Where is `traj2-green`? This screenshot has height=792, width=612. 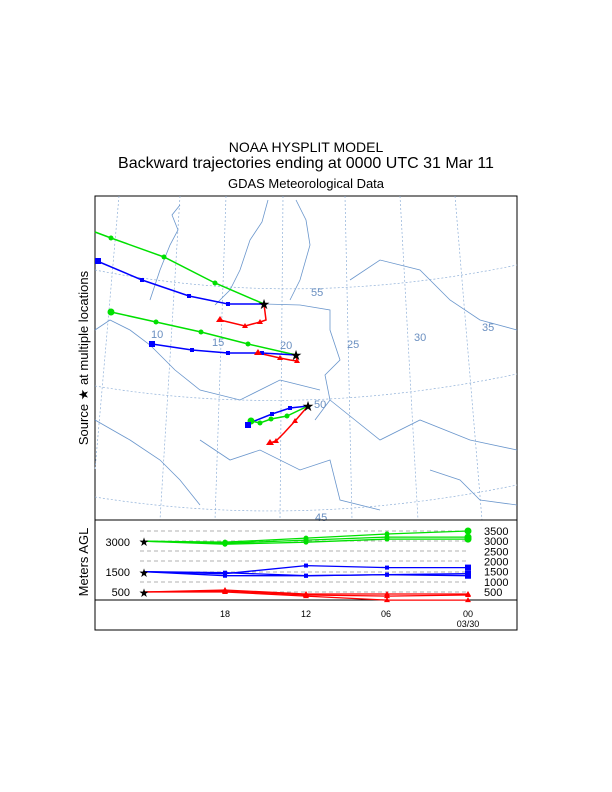 traj2-green is located at coordinates (203, 333).